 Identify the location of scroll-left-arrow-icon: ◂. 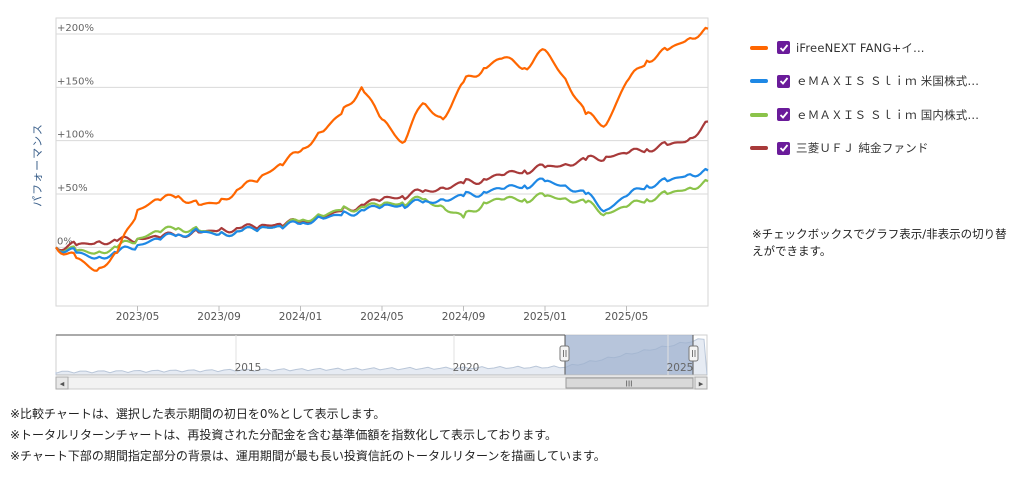
(62, 385).